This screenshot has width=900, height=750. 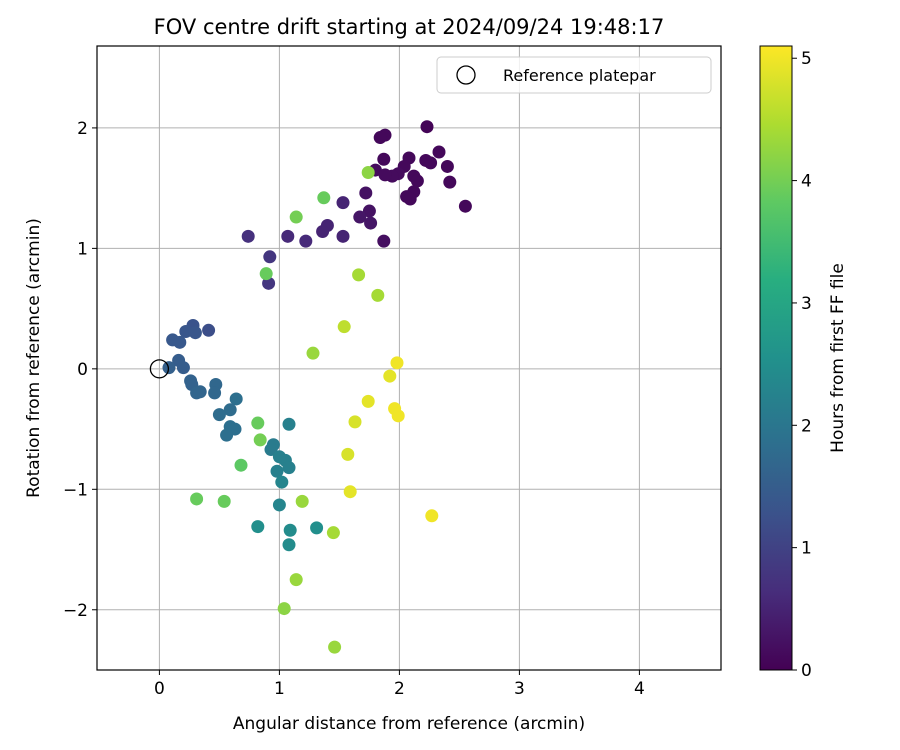 What do you see at coordinates (34, 358) in the screenshot?
I see `y-axis-label: Rotation from reference (arcmin)` at bounding box center [34, 358].